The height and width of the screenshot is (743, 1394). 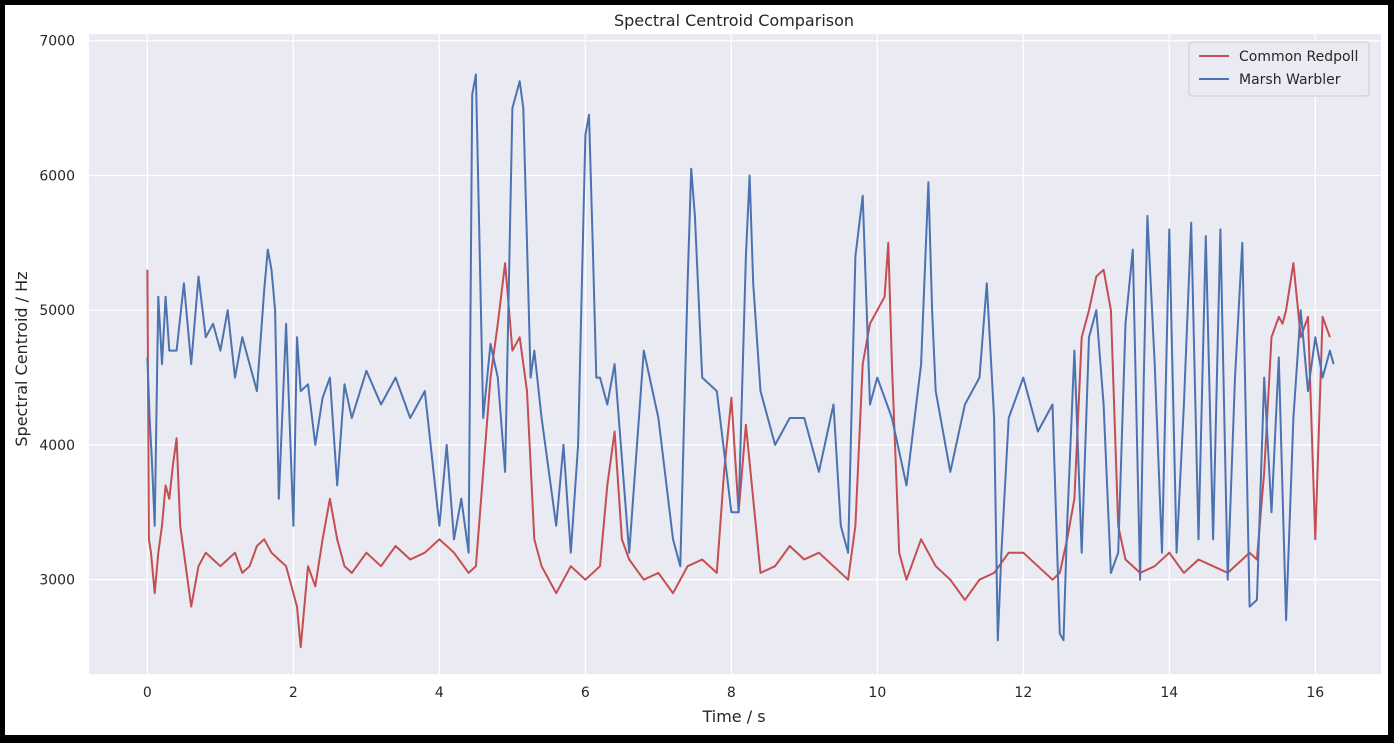 What do you see at coordinates (293, 693) in the screenshot?
I see `x-tick-label: 2` at bounding box center [293, 693].